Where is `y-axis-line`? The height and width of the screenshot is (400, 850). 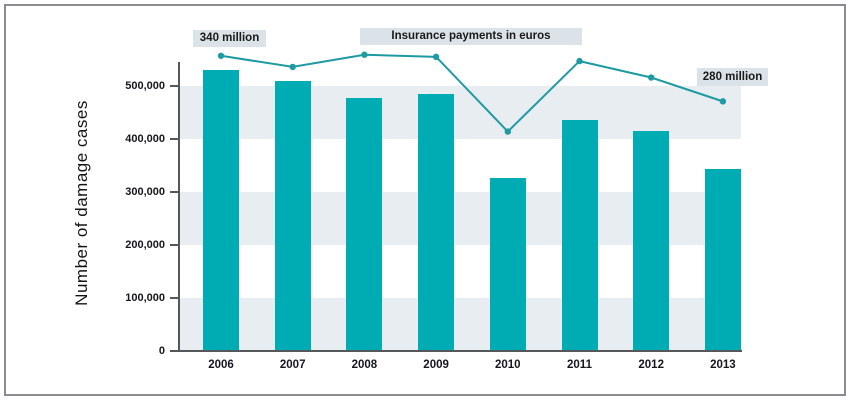 y-axis-line is located at coordinates (179, 206).